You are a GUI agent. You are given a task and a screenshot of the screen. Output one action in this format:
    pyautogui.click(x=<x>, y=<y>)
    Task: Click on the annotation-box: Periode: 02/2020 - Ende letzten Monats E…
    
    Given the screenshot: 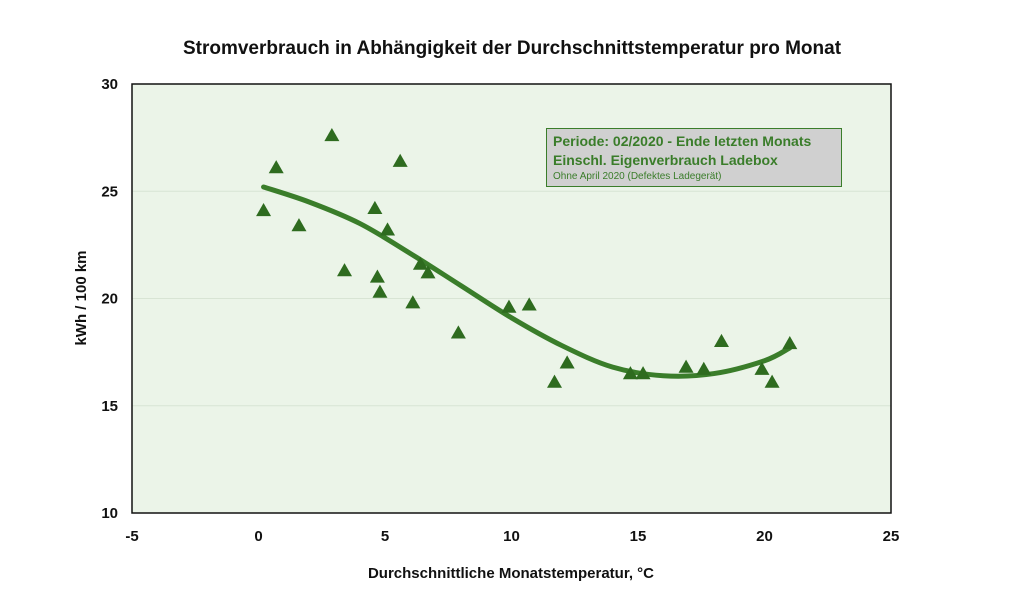 What is the action you would take?
    pyautogui.click(x=694, y=157)
    